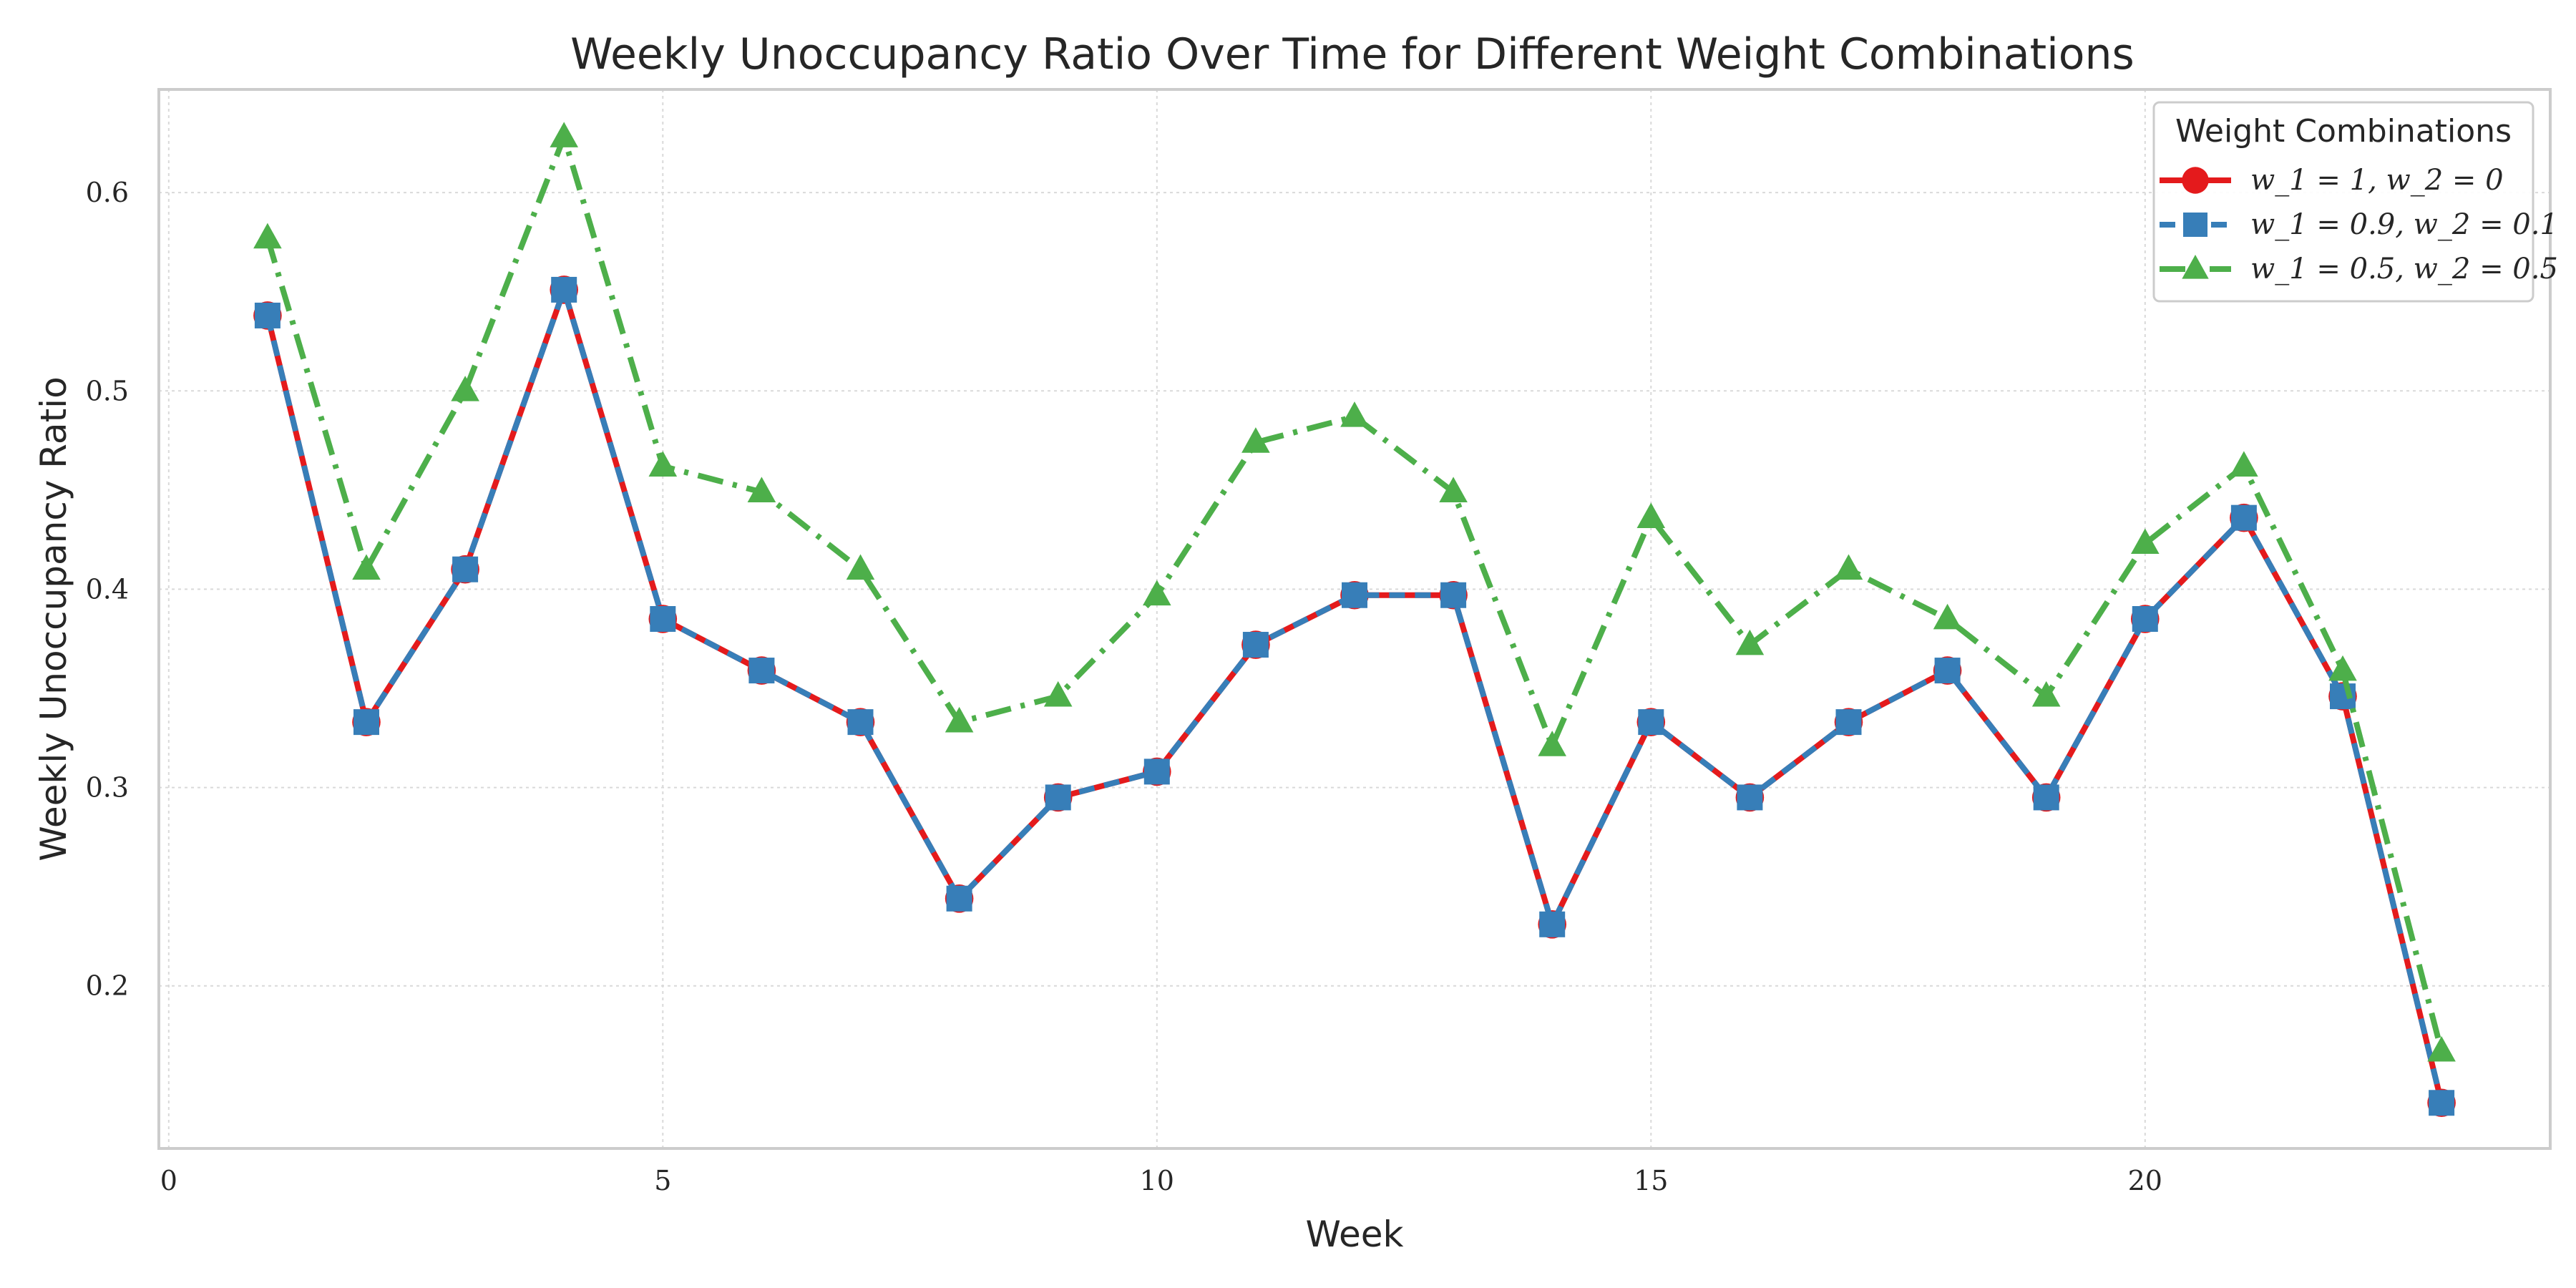 The height and width of the screenshot is (1288, 2576). I want to click on legend-label: w_1 = 1, w_2 = 0, so click(2377, 180).